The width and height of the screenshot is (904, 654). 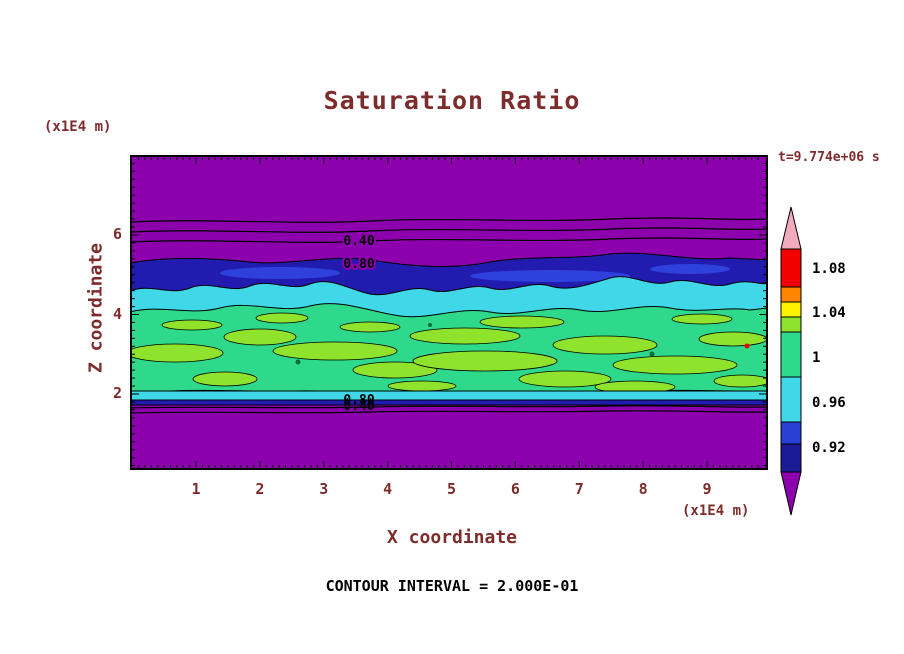 I want to click on lower-contour-lines, so click(x=449, y=409).